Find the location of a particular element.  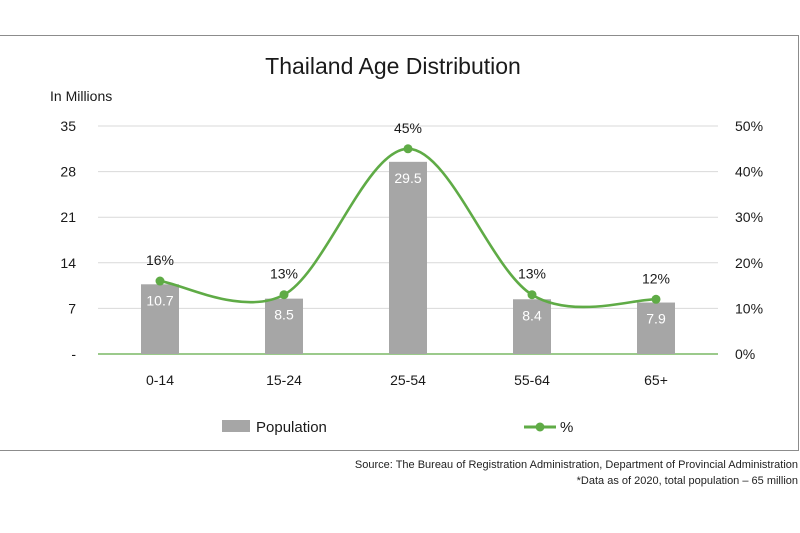

right-tick-label: 50% is located at coordinates (749, 126).